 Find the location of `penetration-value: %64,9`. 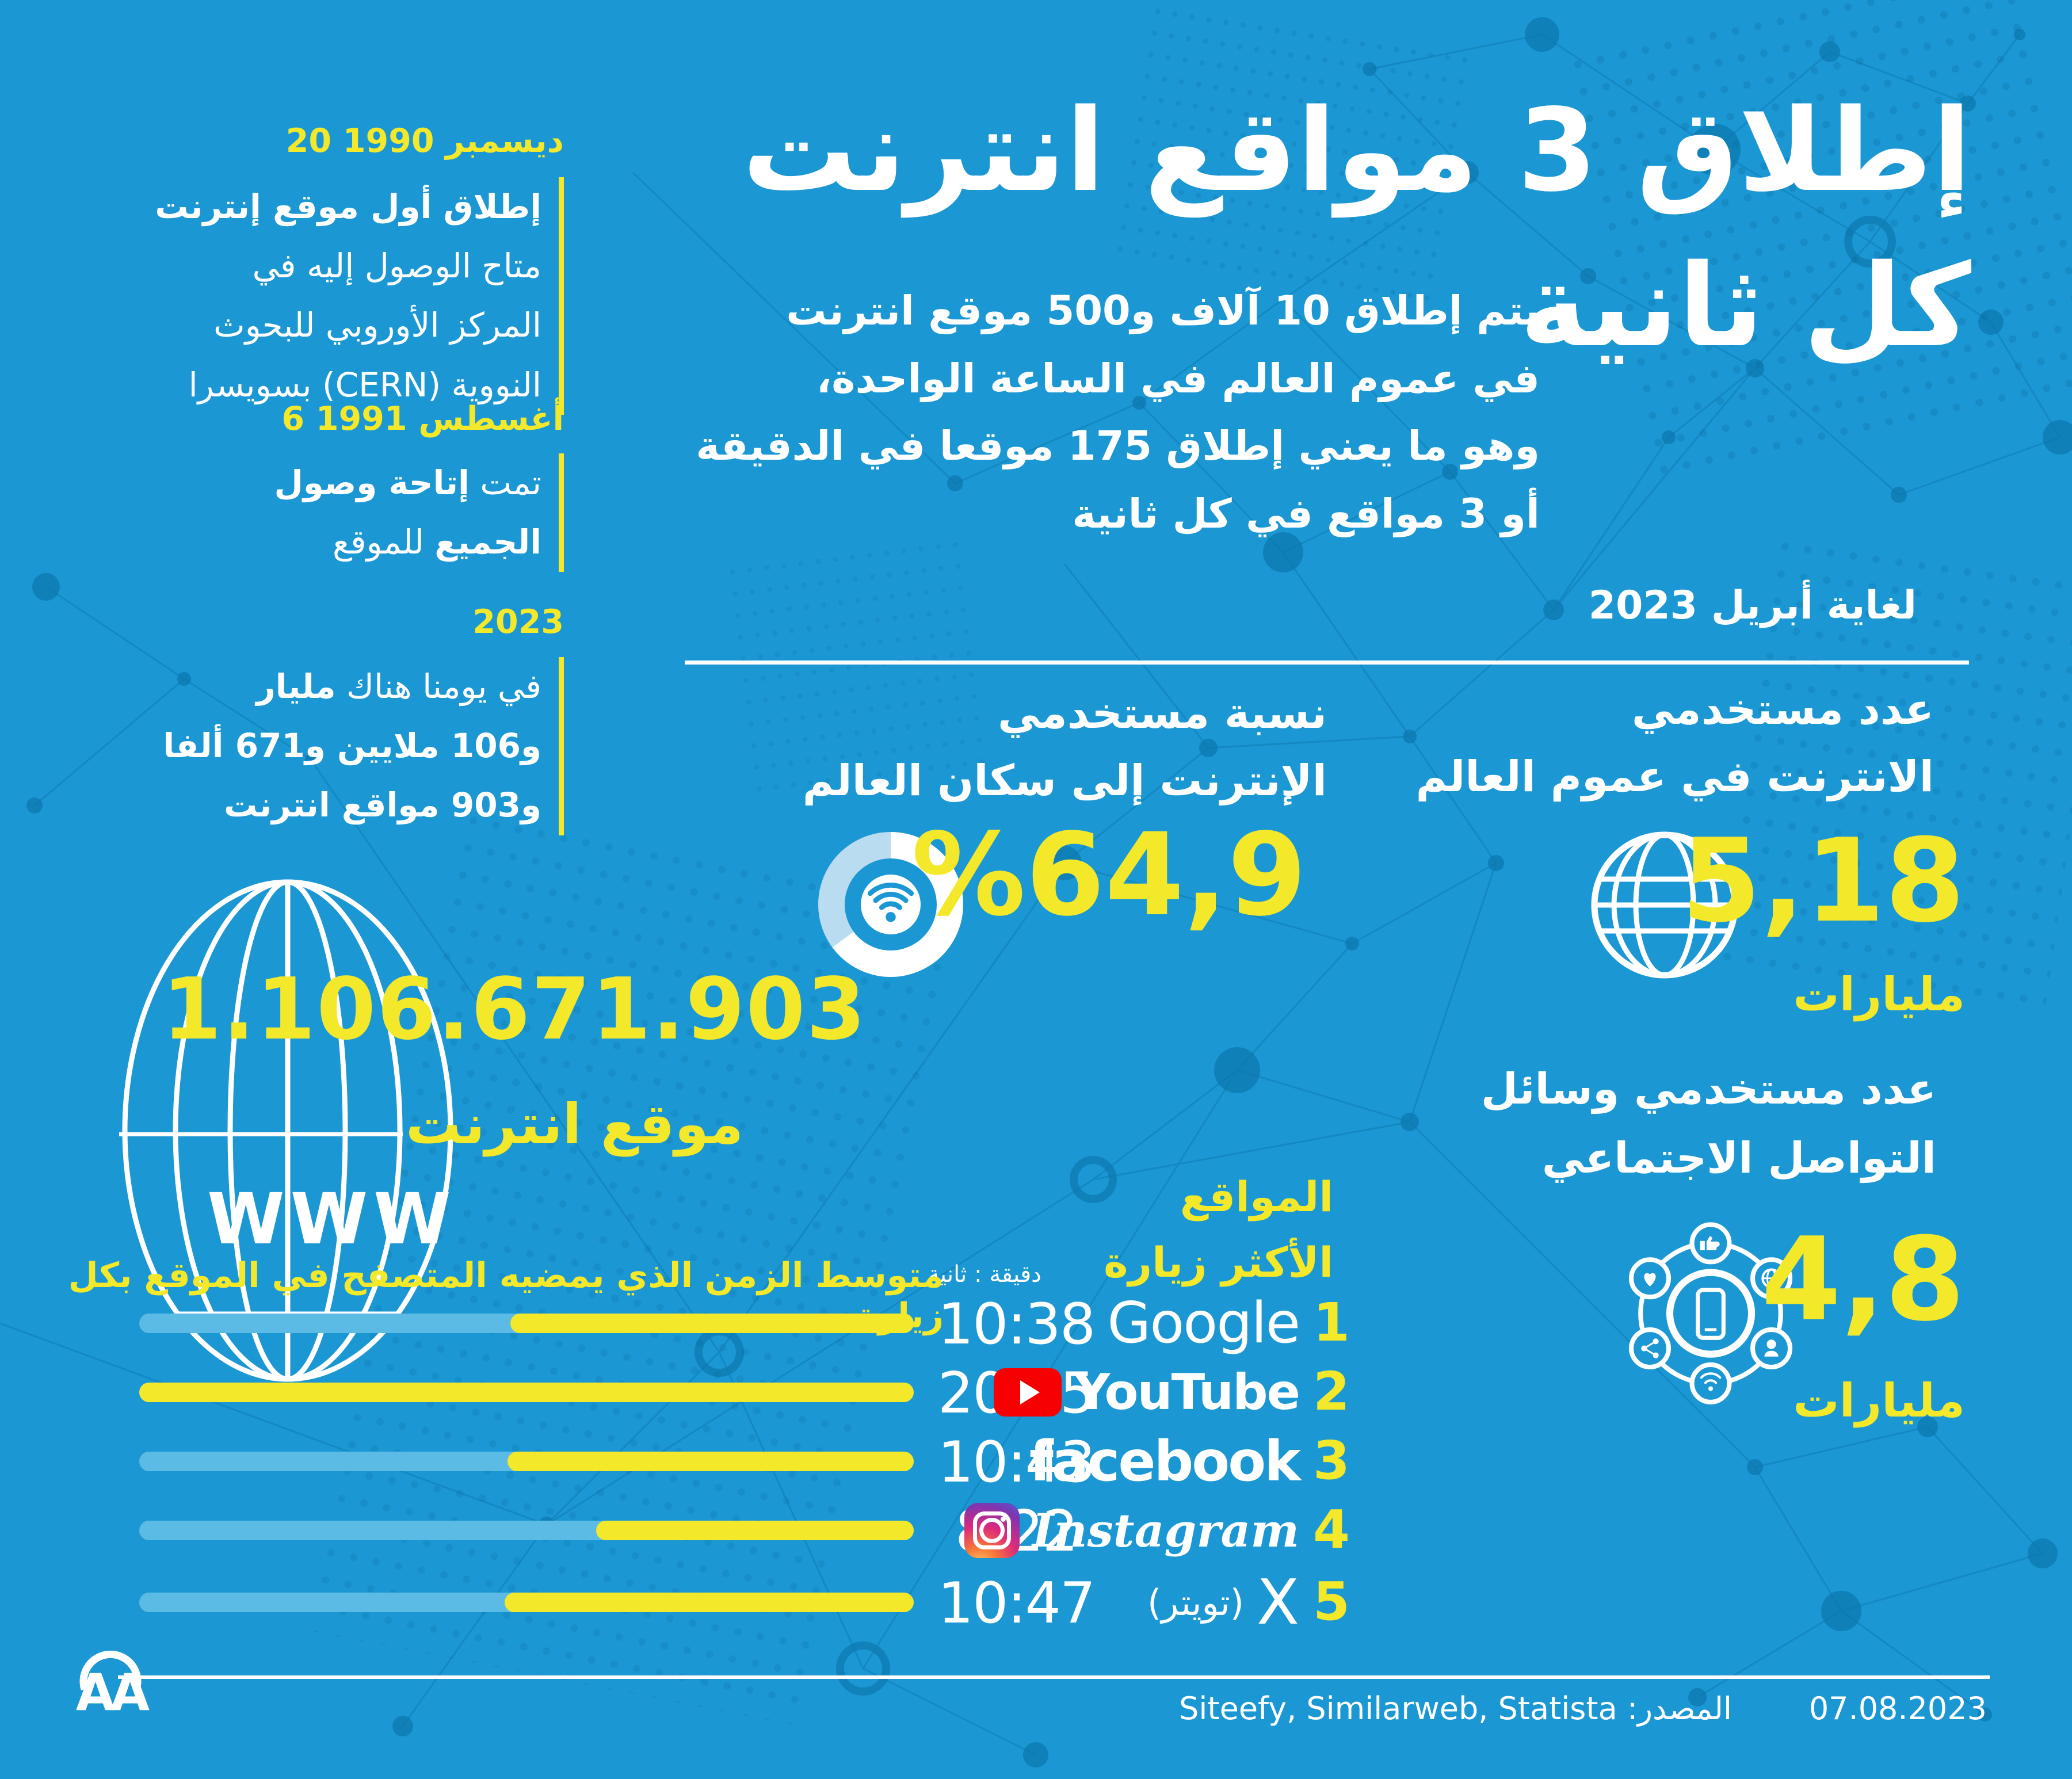

penetration-value: %64,9 is located at coordinates (1109, 874).